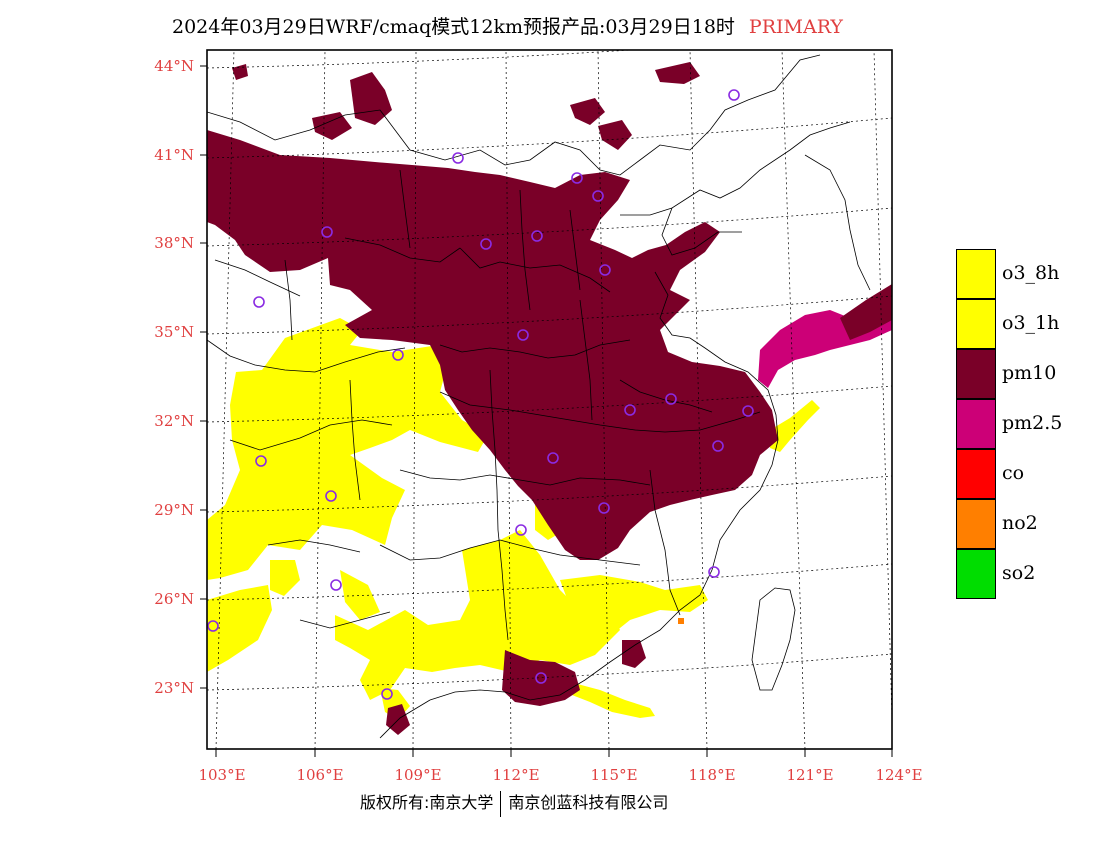 This screenshot has width=1100, height=850. I want to click on footer-divider, so click(501, 803).